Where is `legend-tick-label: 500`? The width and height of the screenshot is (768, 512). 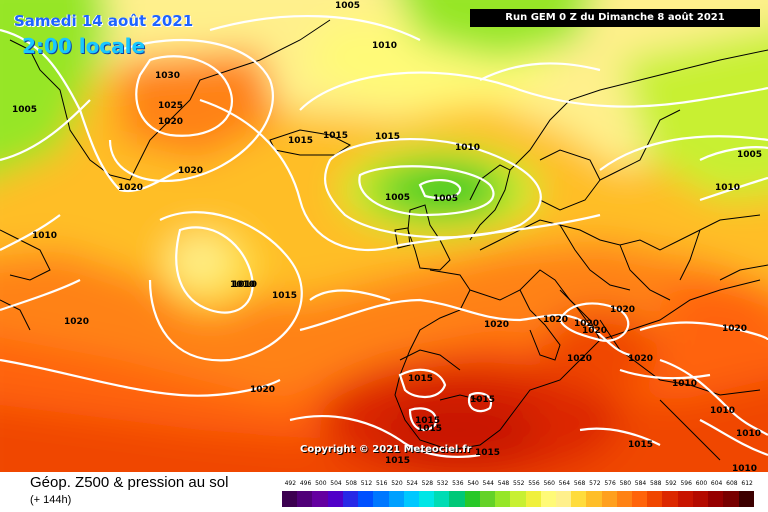 legend-tick-label: 500 is located at coordinates (321, 483).